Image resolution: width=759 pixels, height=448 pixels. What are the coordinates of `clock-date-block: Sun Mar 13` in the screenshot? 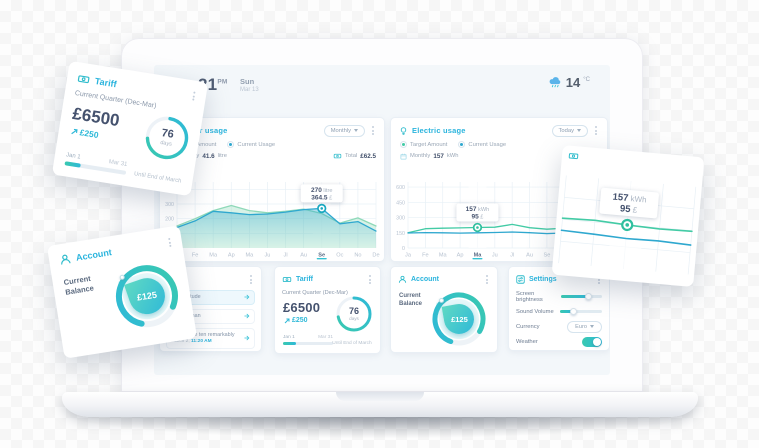 It's located at (249, 85).